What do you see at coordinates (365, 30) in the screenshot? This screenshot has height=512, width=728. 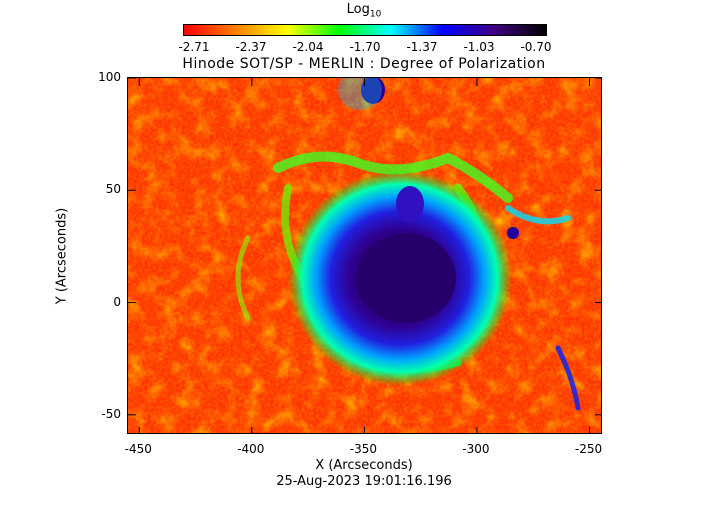 I see `colorbar` at bounding box center [365, 30].